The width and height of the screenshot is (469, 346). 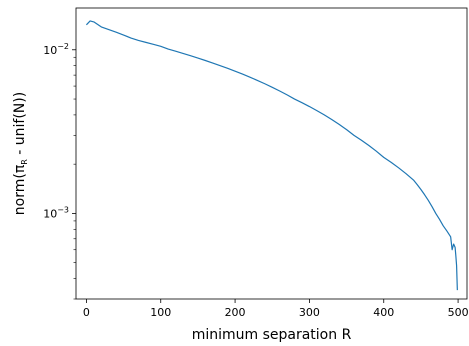 I want to click on y-axis-label: norm(πR - unif(N)), so click(x=20, y=153).